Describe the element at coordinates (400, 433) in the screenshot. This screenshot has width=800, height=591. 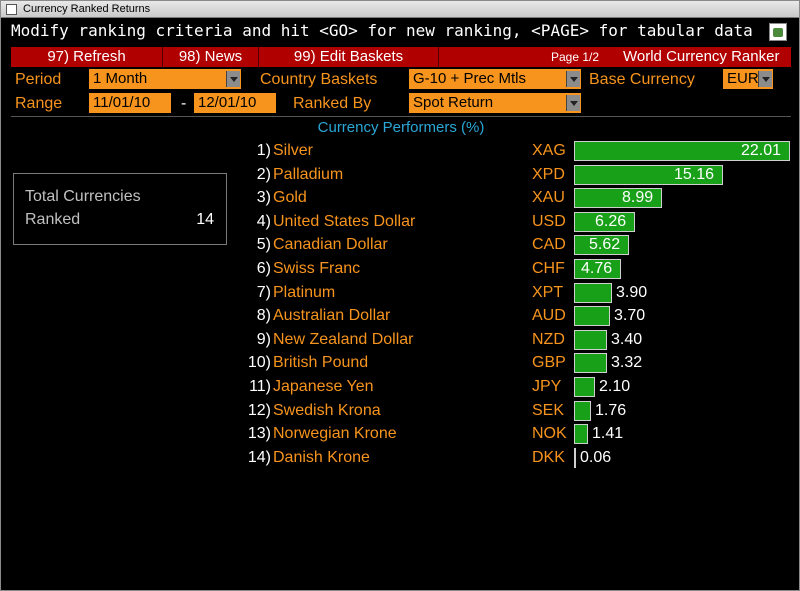
I see `table-row: 13) Norwegian Krone NOK 1.41` at that location.